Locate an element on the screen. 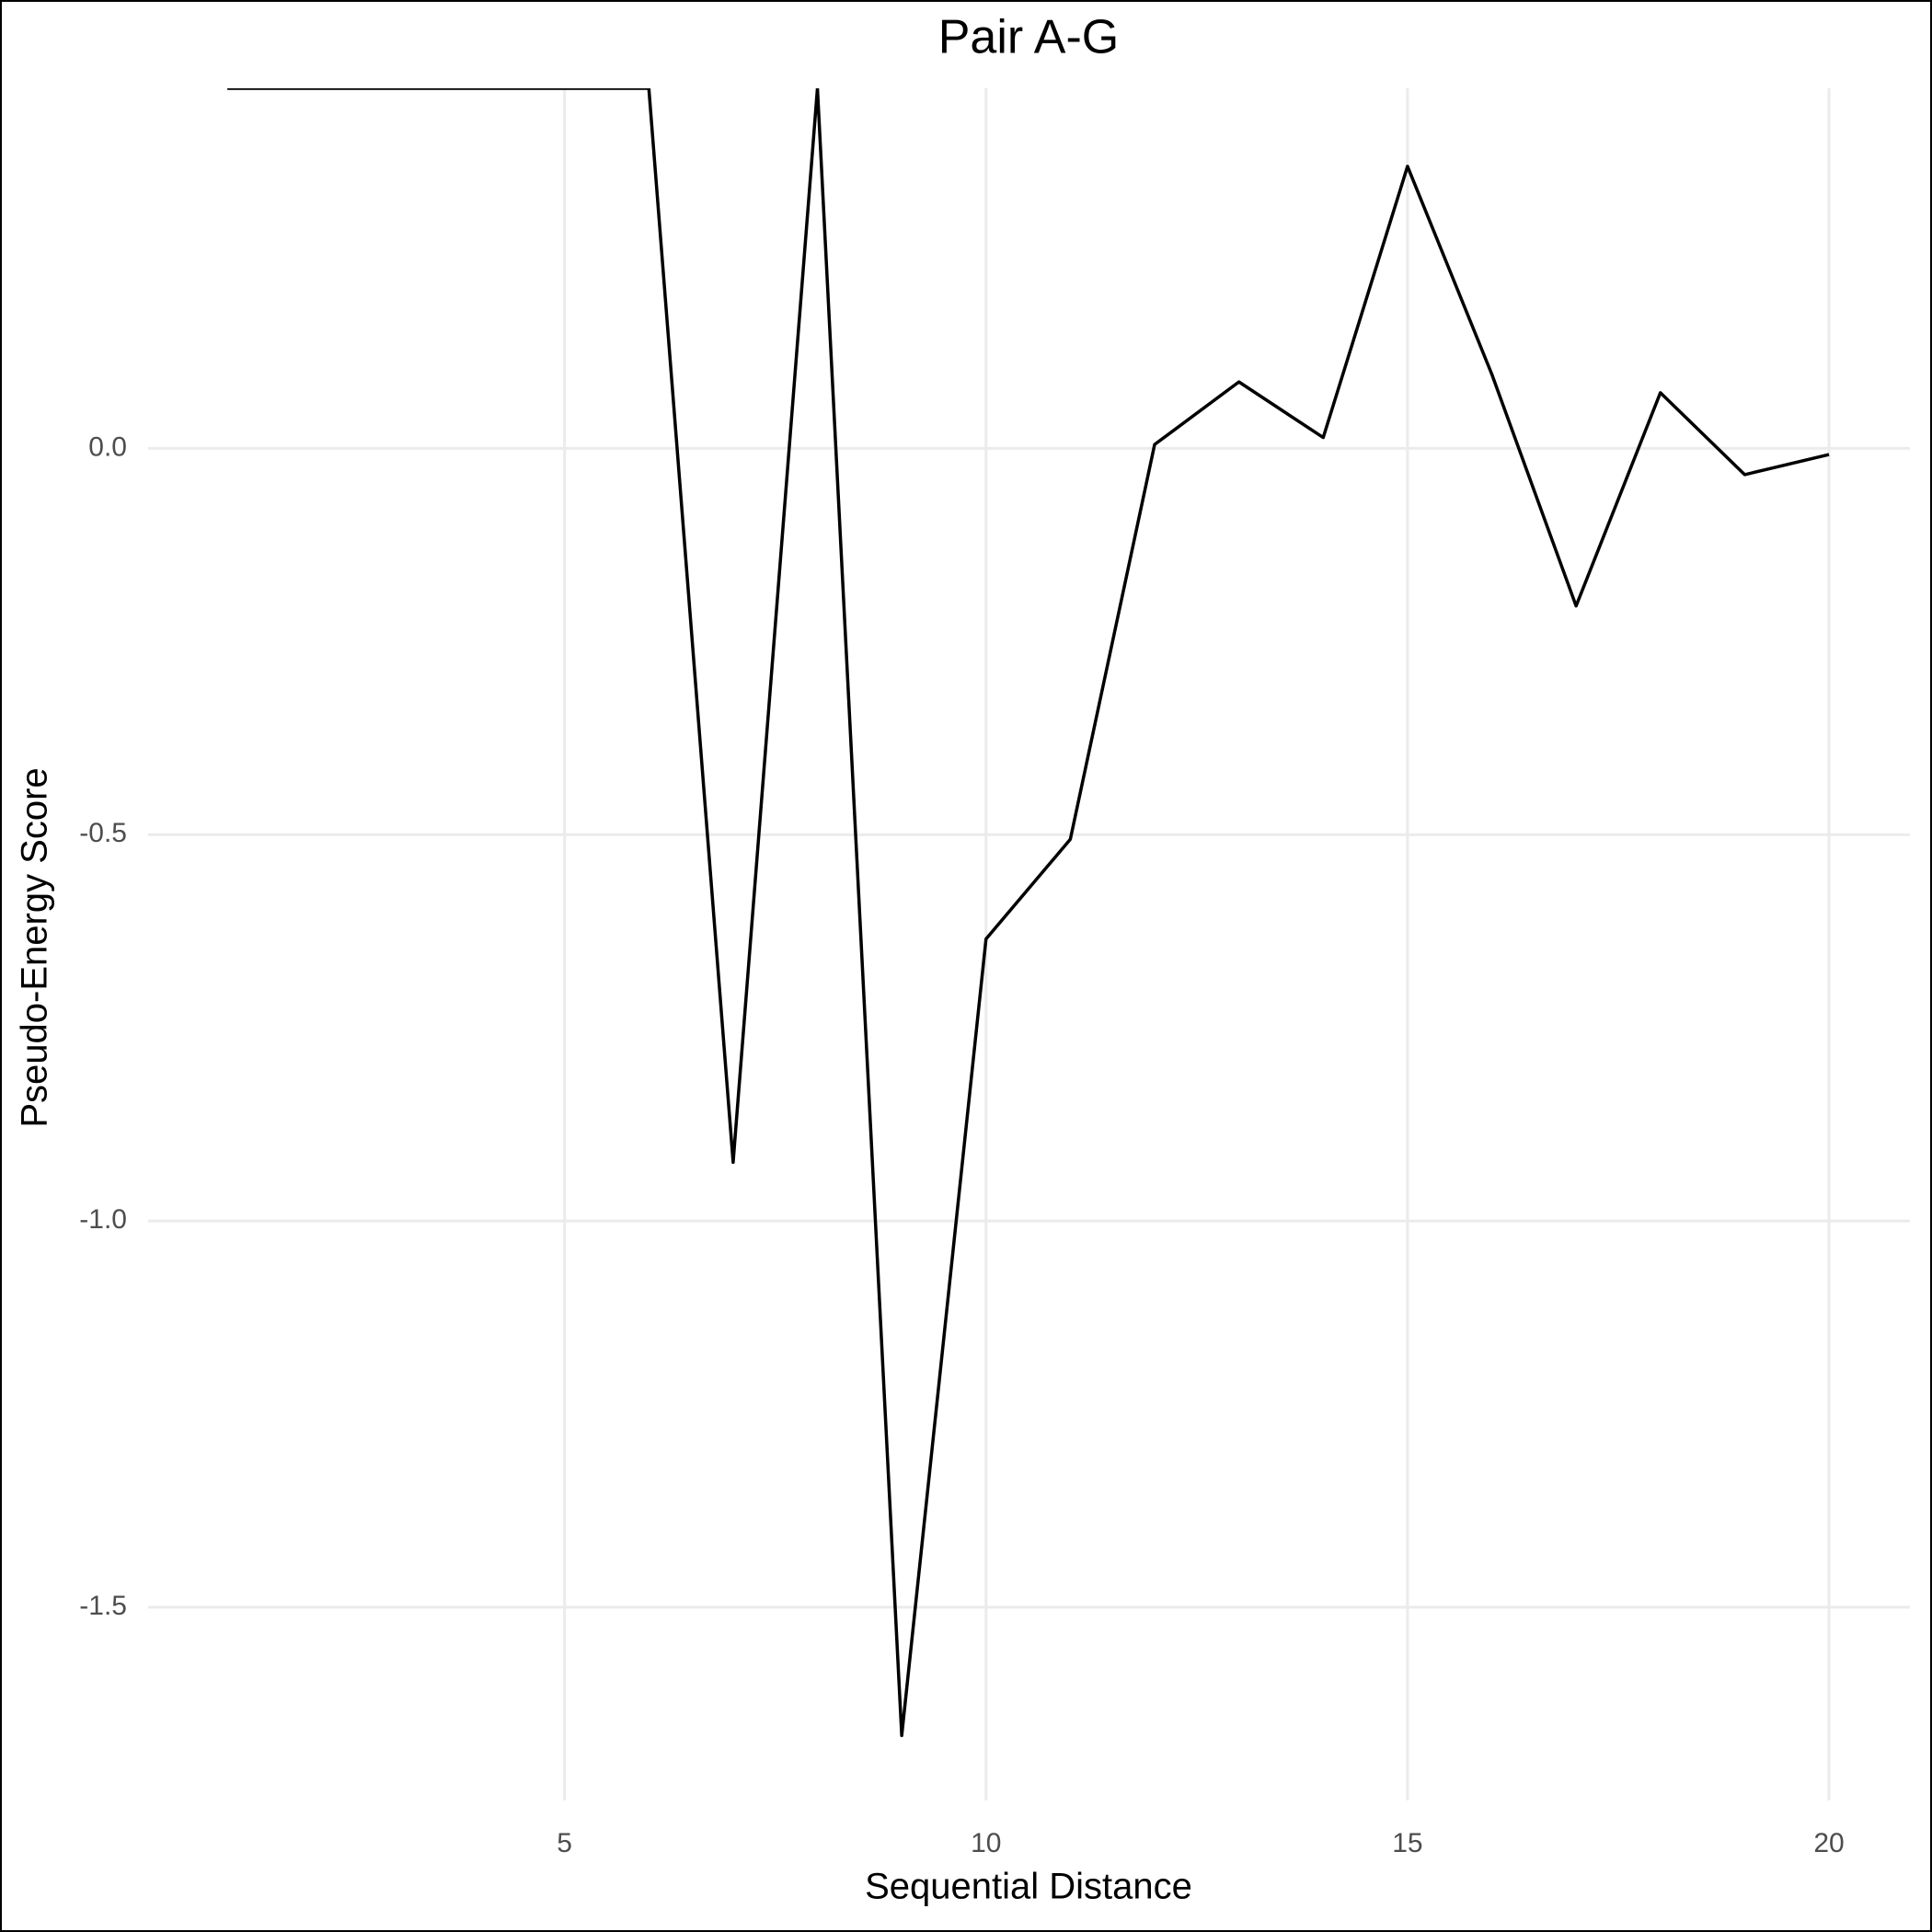 This screenshot has width=1932, height=1932. x-tick-label: 10 is located at coordinates (986, 1843).